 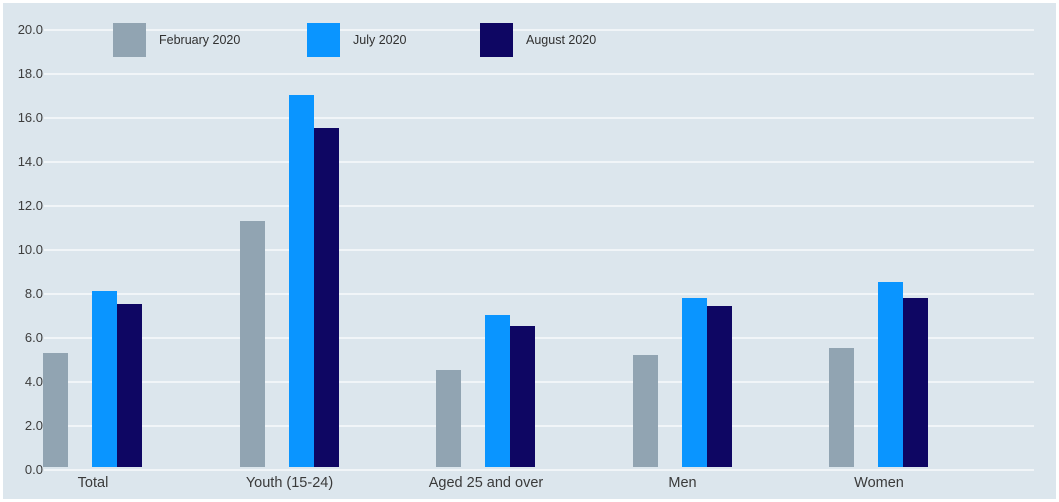 I want to click on y-axis-tick-label: 12.0, so click(x=30, y=205).